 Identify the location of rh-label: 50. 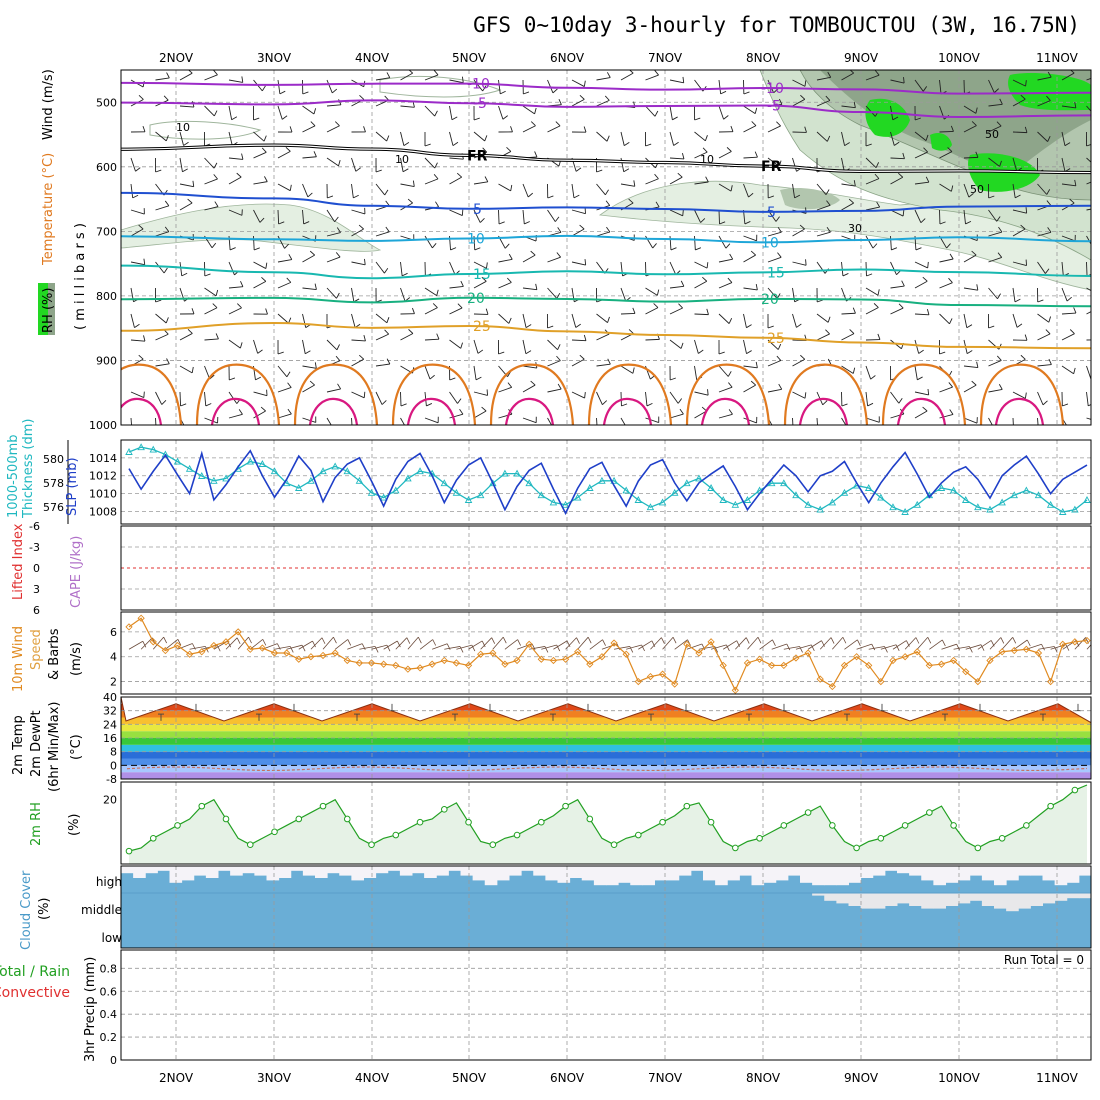
(992, 134).